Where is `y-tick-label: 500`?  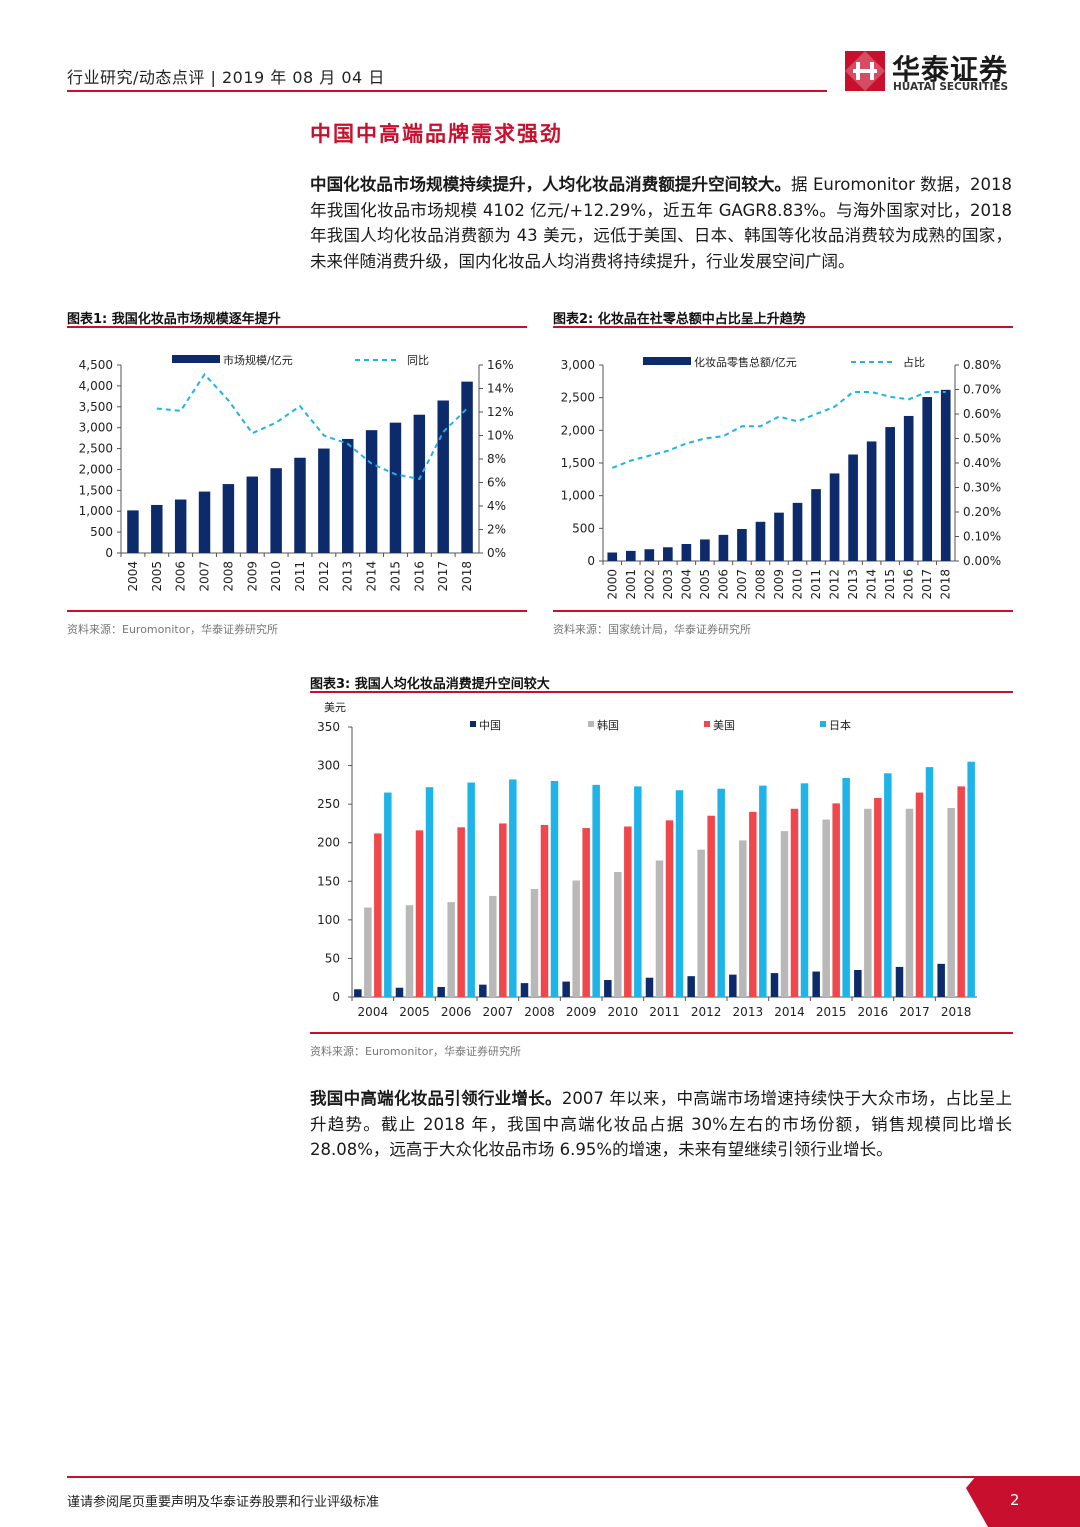 y-tick-label: 500 is located at coordinates (101, 532).